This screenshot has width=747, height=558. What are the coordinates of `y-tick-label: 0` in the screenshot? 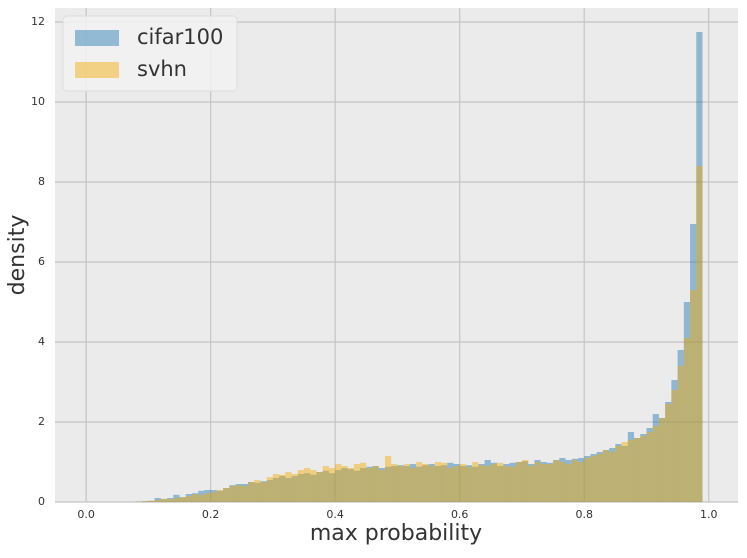 It's located at (41, 501).